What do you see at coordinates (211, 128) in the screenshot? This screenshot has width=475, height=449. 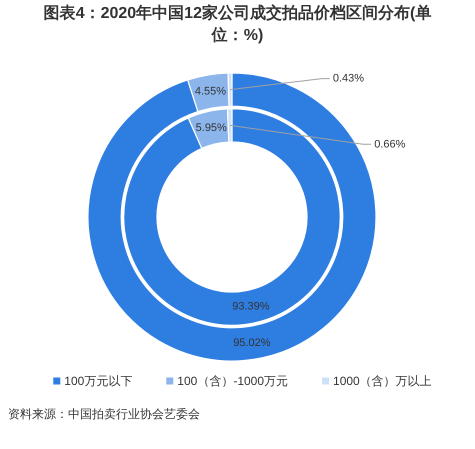 I see `data-label: 5.95%` at bounding box center [211, 128].